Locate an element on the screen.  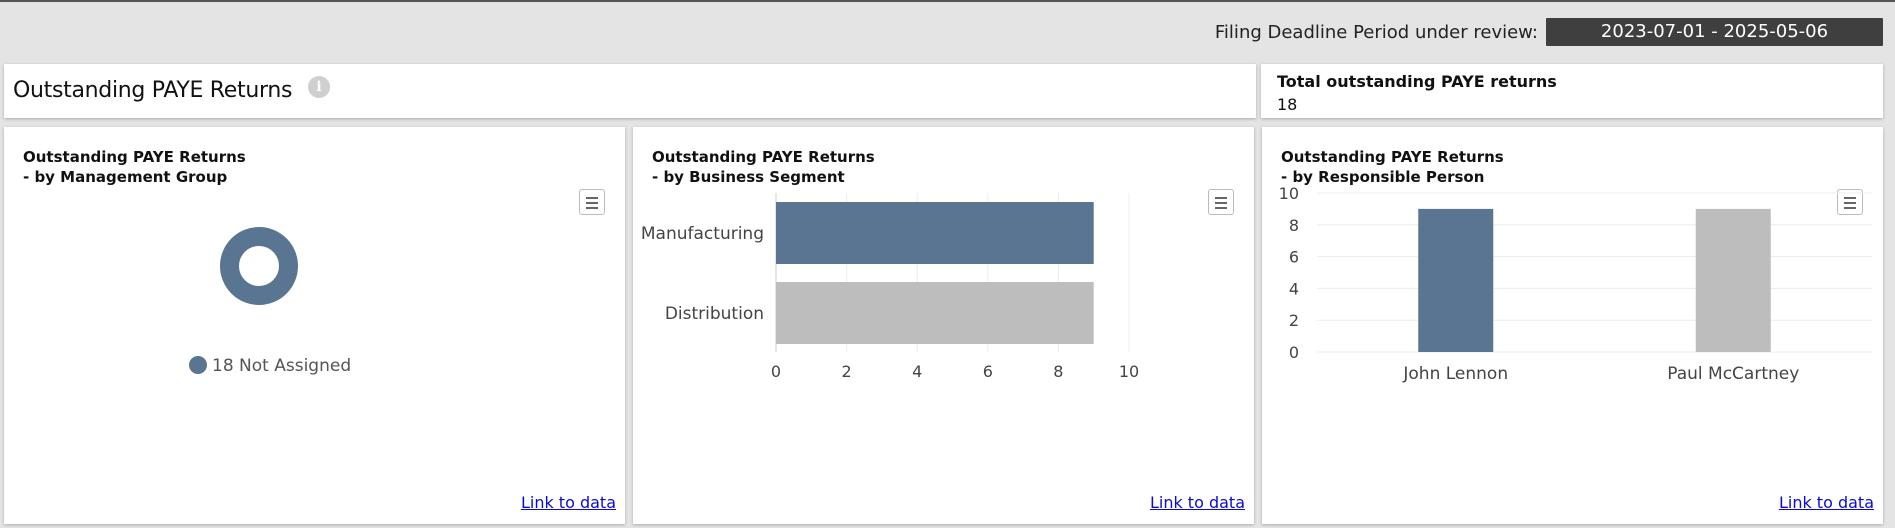
info-icon: i is located at coordinates (319, 87).